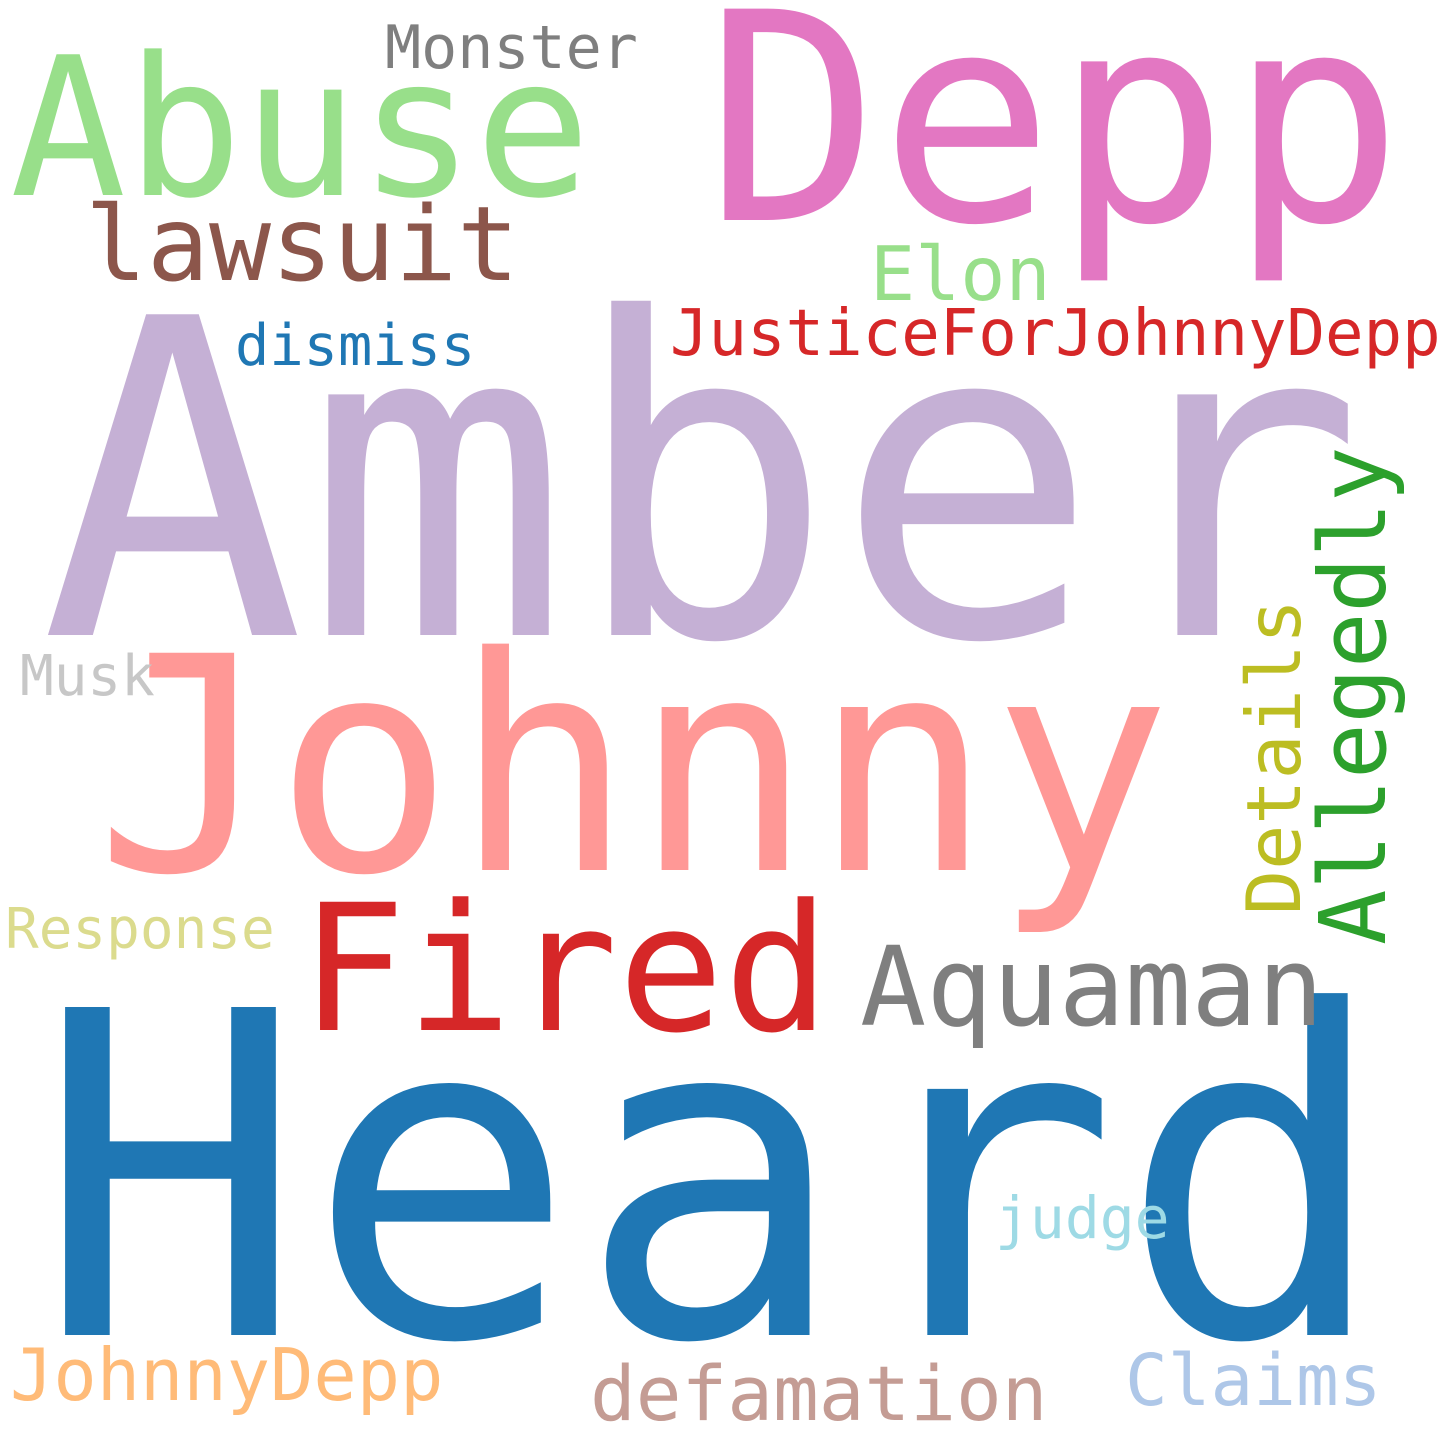 This screenshot has height=1440, width=1440. Describe the element at coordinates (511, 48) in the screenshot. I see `word: Monster` at that location.